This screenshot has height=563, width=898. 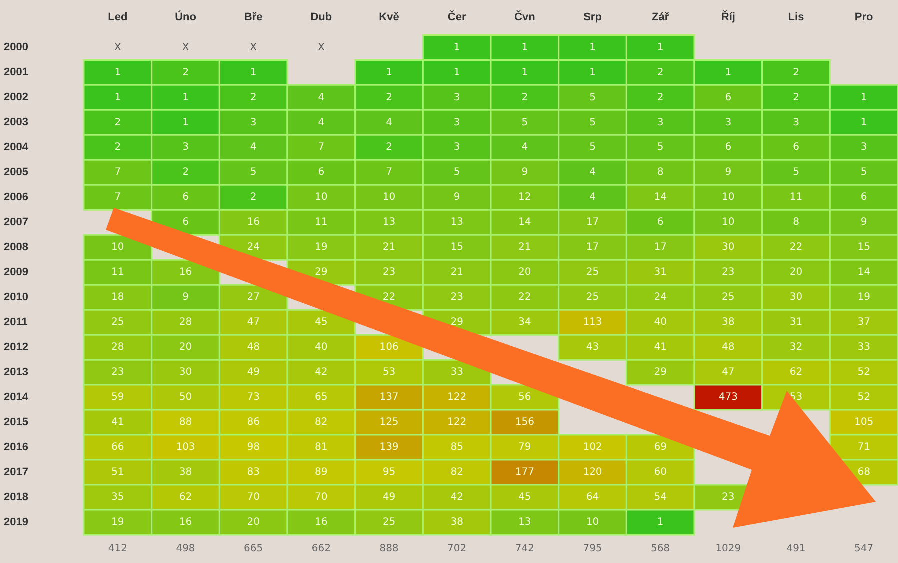 What do you see at coordinates (16, 222) in the screenshot?
I see `y-tick-label: 2007` at bounding box center [16, 222].